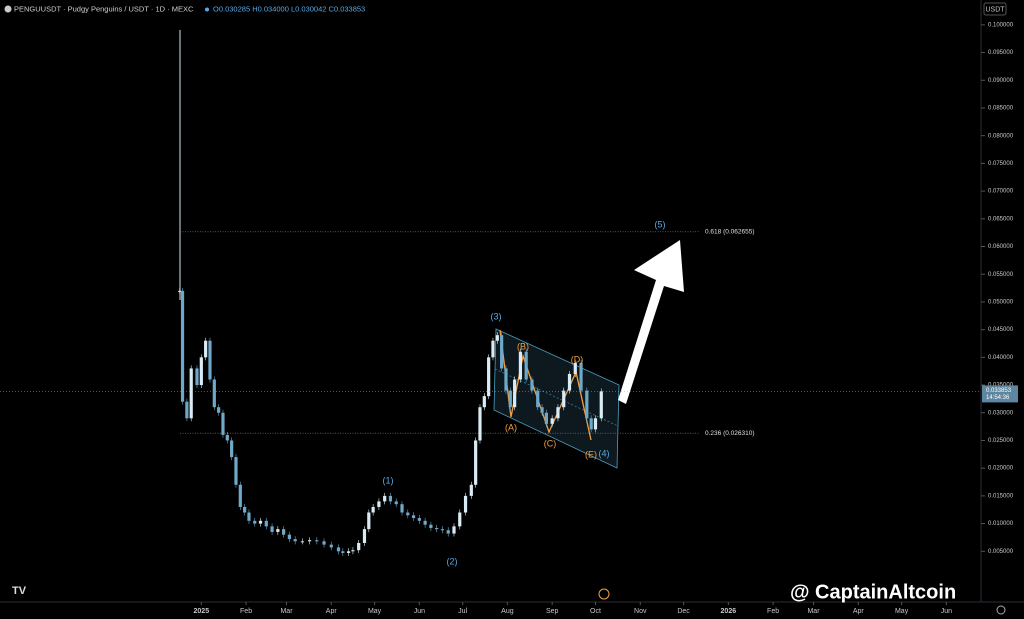 The image size is (1024, 619). Describe the element at coordinates (246, 611) in the screenshot. I see `x-tick-label: Feb` at that location.